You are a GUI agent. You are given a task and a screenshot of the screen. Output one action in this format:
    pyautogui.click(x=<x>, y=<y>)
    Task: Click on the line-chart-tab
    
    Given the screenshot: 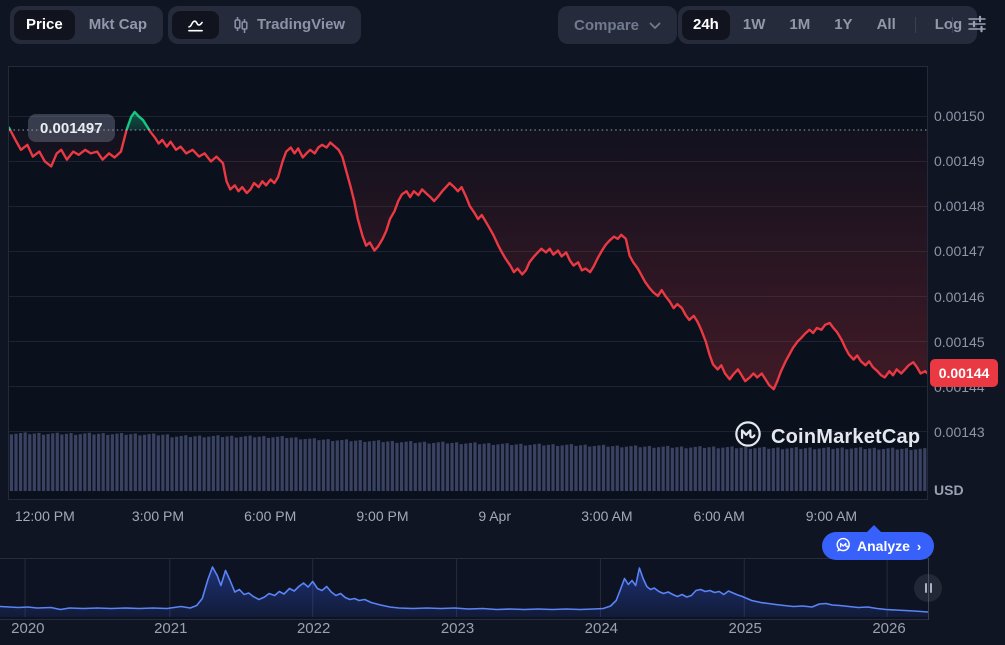 What is the action you would take?
    pyautogui.click(x=195, y=25)
    